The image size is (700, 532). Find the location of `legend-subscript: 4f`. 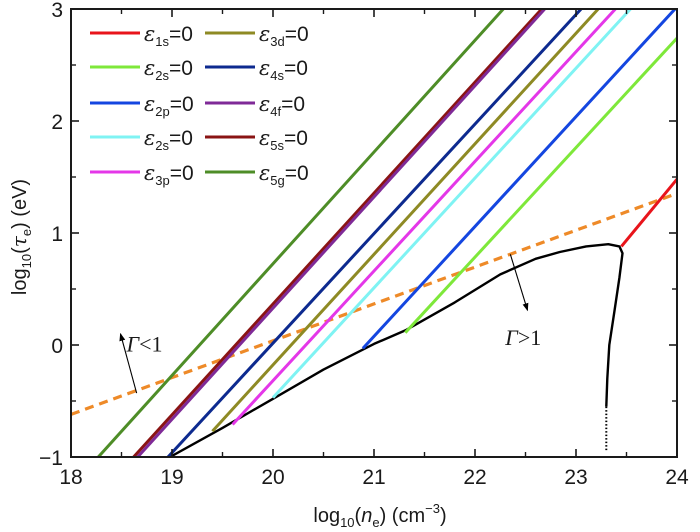

legend-subscript: 4f is located at coordinates (275, 111).